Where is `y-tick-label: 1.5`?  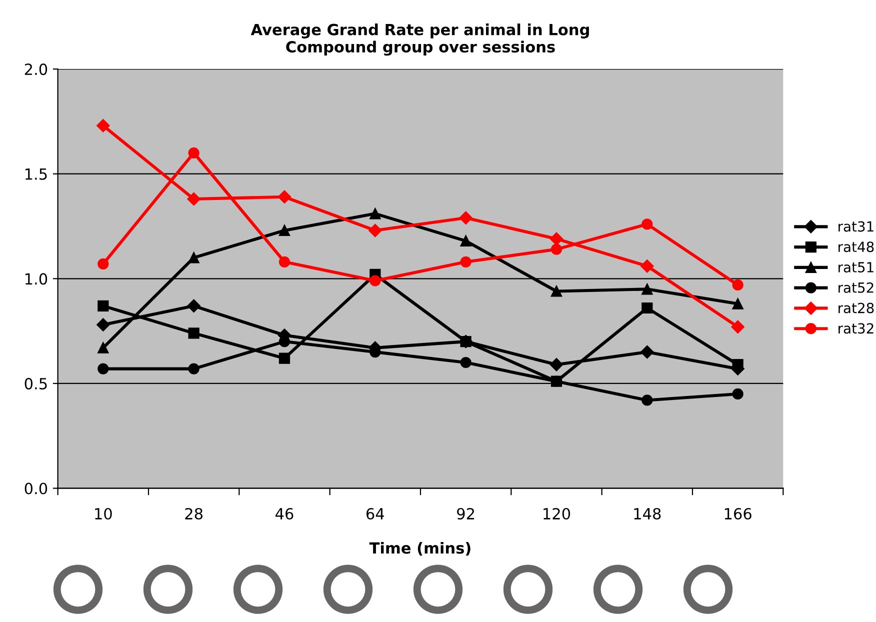 y-tick-label: 1.5 is located at coordinates (36, 174).